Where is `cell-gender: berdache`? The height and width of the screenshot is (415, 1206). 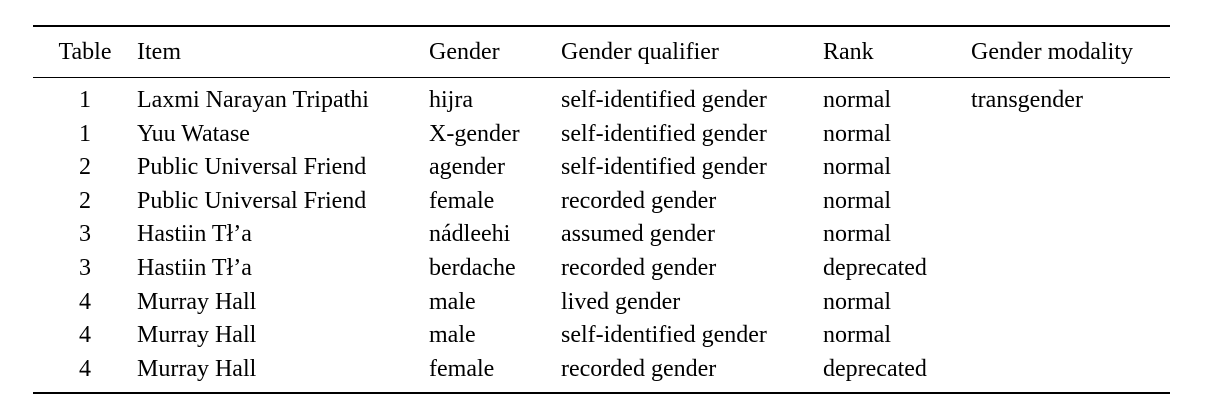 cell-gender: berdache is located at coordinates (472, 267).